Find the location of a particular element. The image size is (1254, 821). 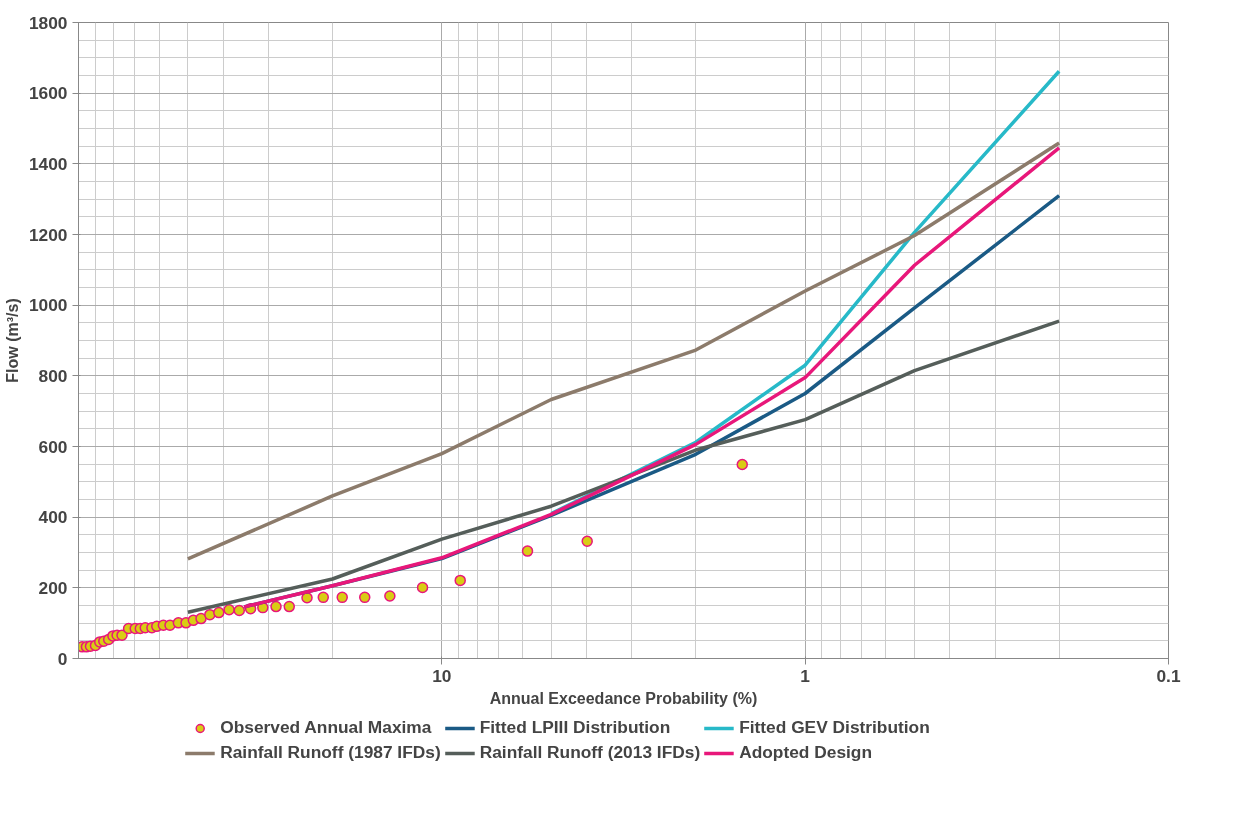

x-axis-title: Annual Exceedance Probability (%) is located at coordinates (623, 698).